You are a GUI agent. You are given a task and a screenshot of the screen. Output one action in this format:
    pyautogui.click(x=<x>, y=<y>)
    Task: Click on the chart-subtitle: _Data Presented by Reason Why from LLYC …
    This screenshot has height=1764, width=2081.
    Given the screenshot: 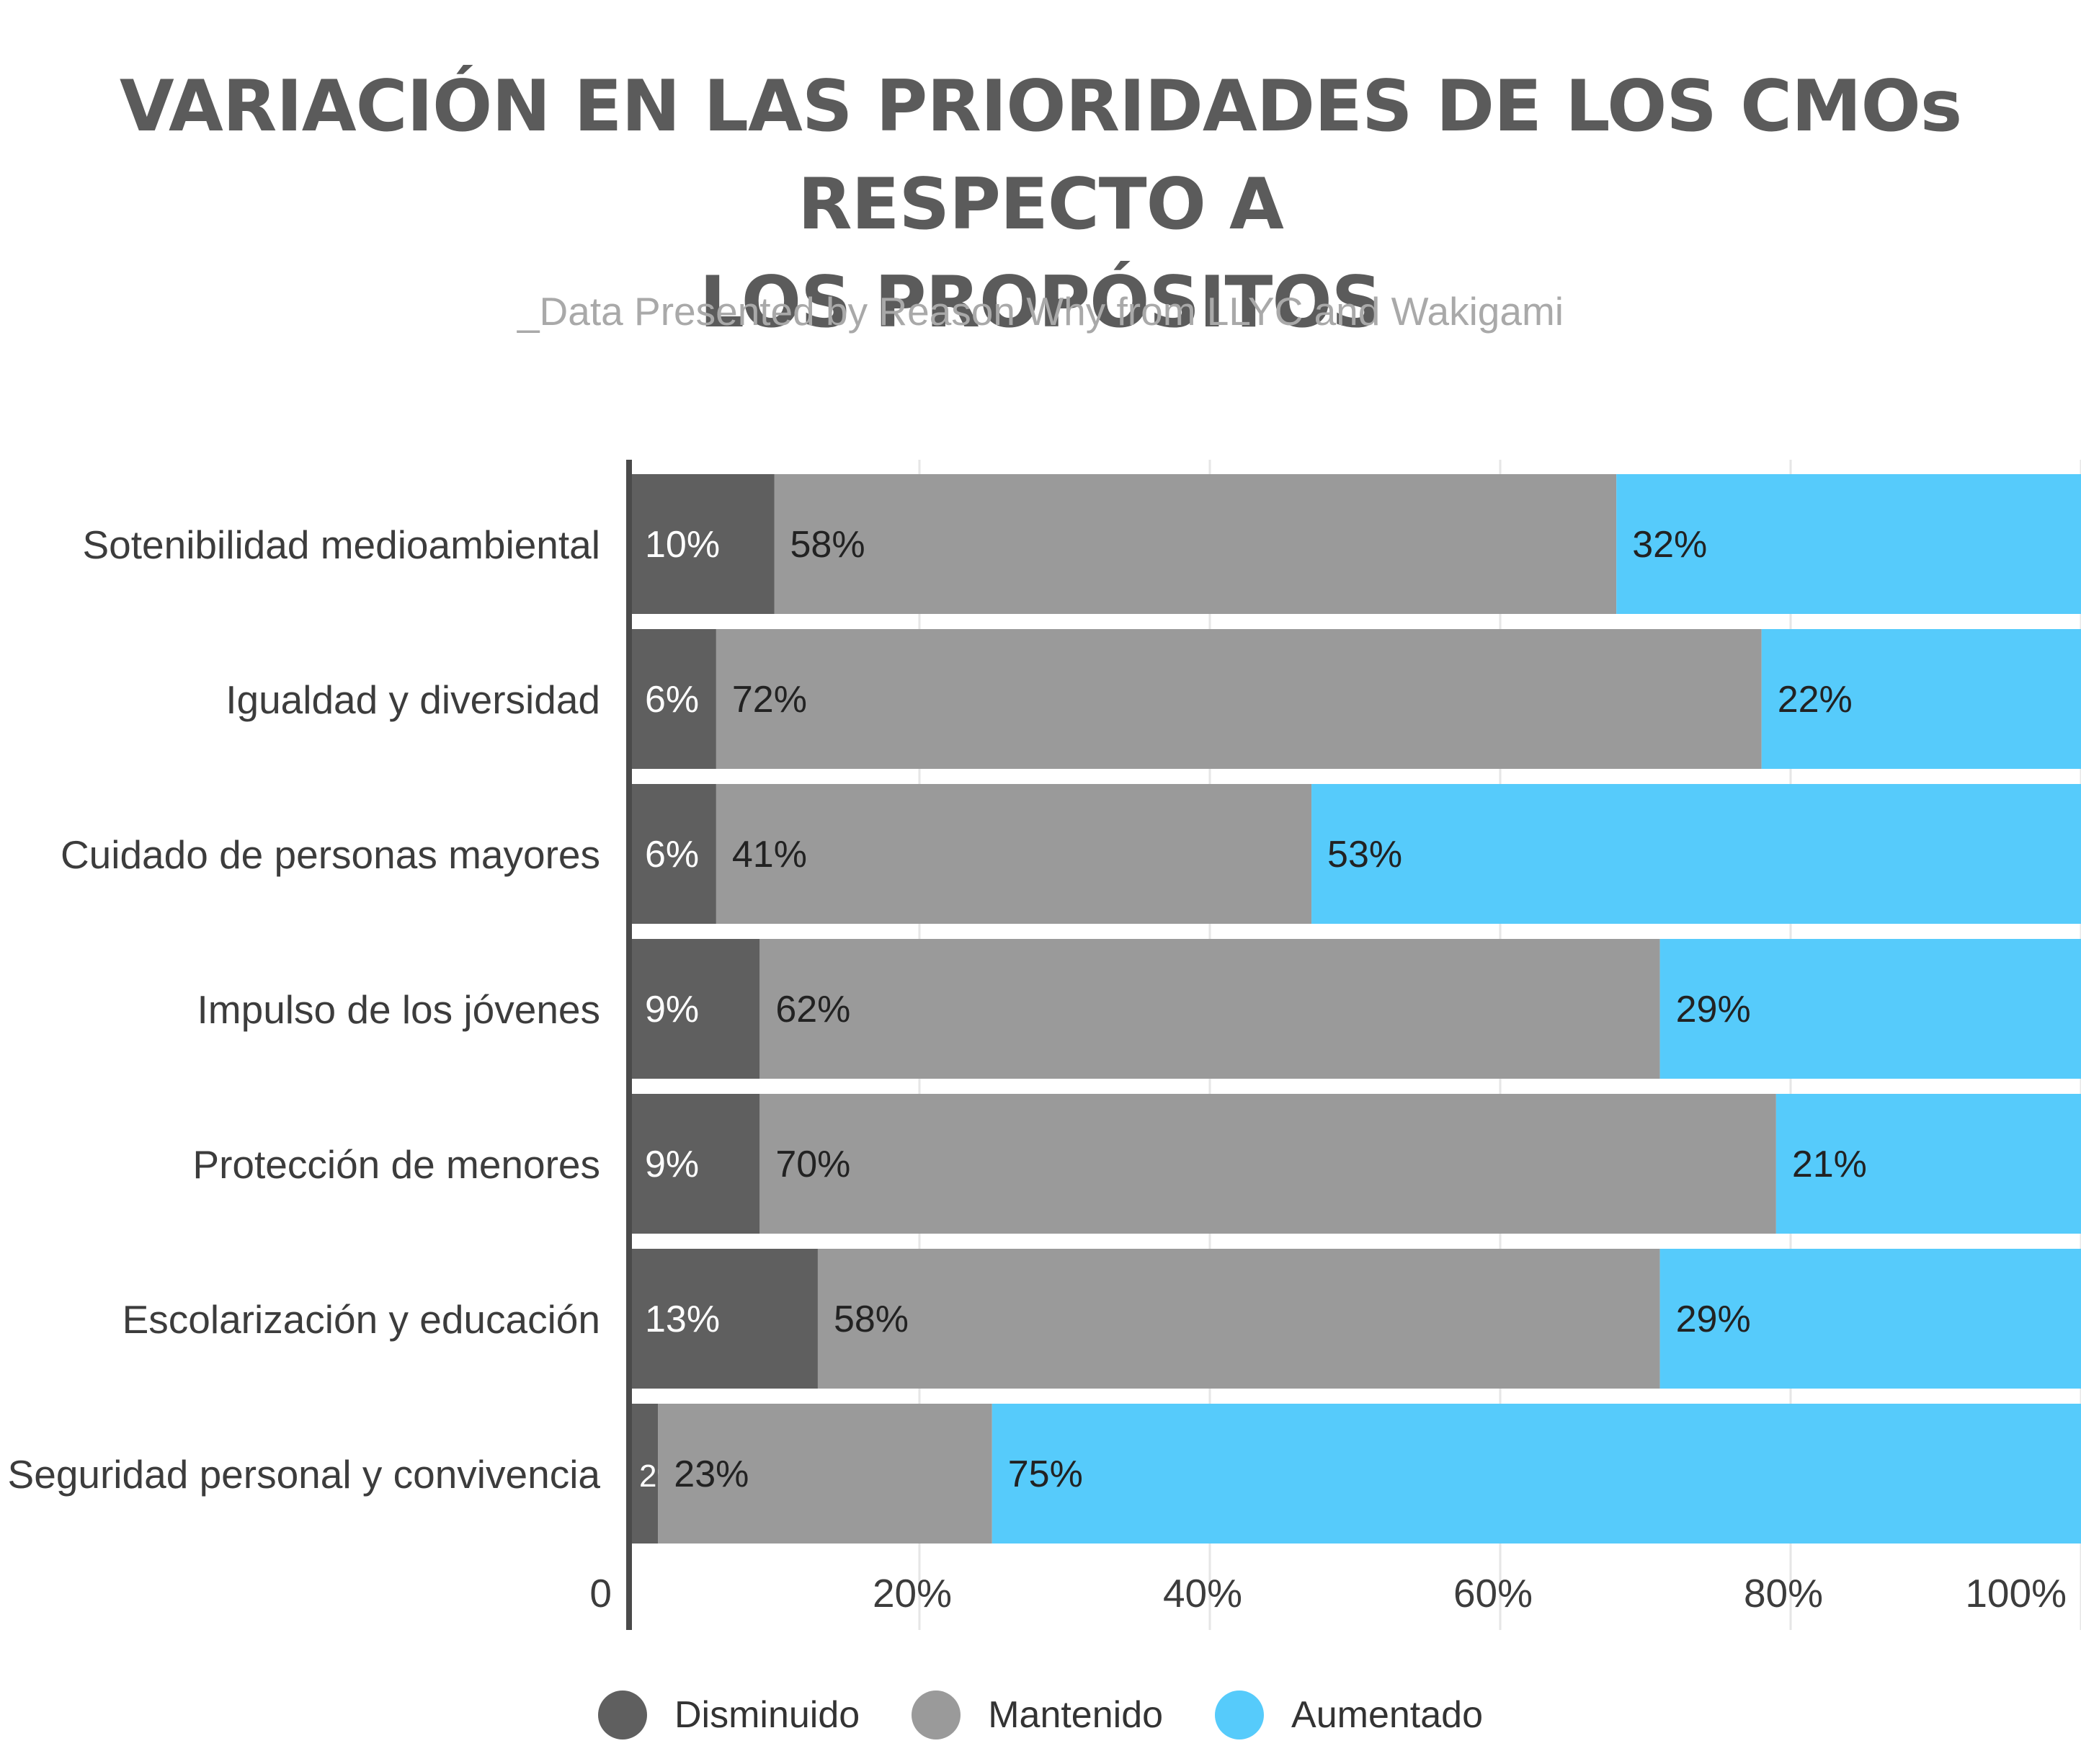 What is the action you would take?
    pyautogui.click(x=1040, y=311)
    